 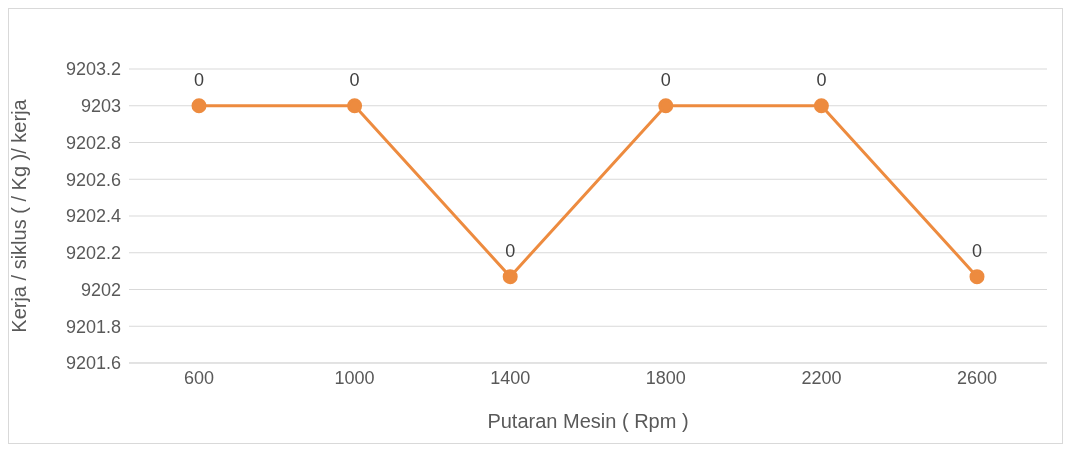 I want to click on y-tick-label: 9202.4, so click(x=93, y=216).